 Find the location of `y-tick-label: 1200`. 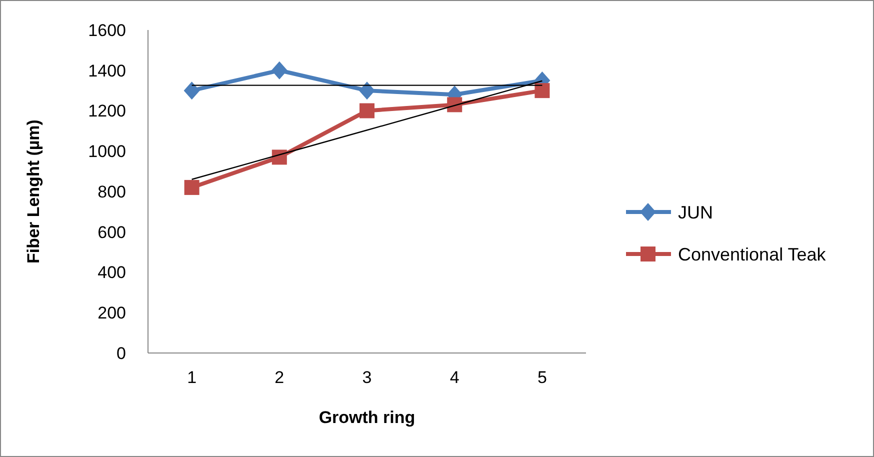

y-tick-label: 1200 is located at coordinates (107, 111).